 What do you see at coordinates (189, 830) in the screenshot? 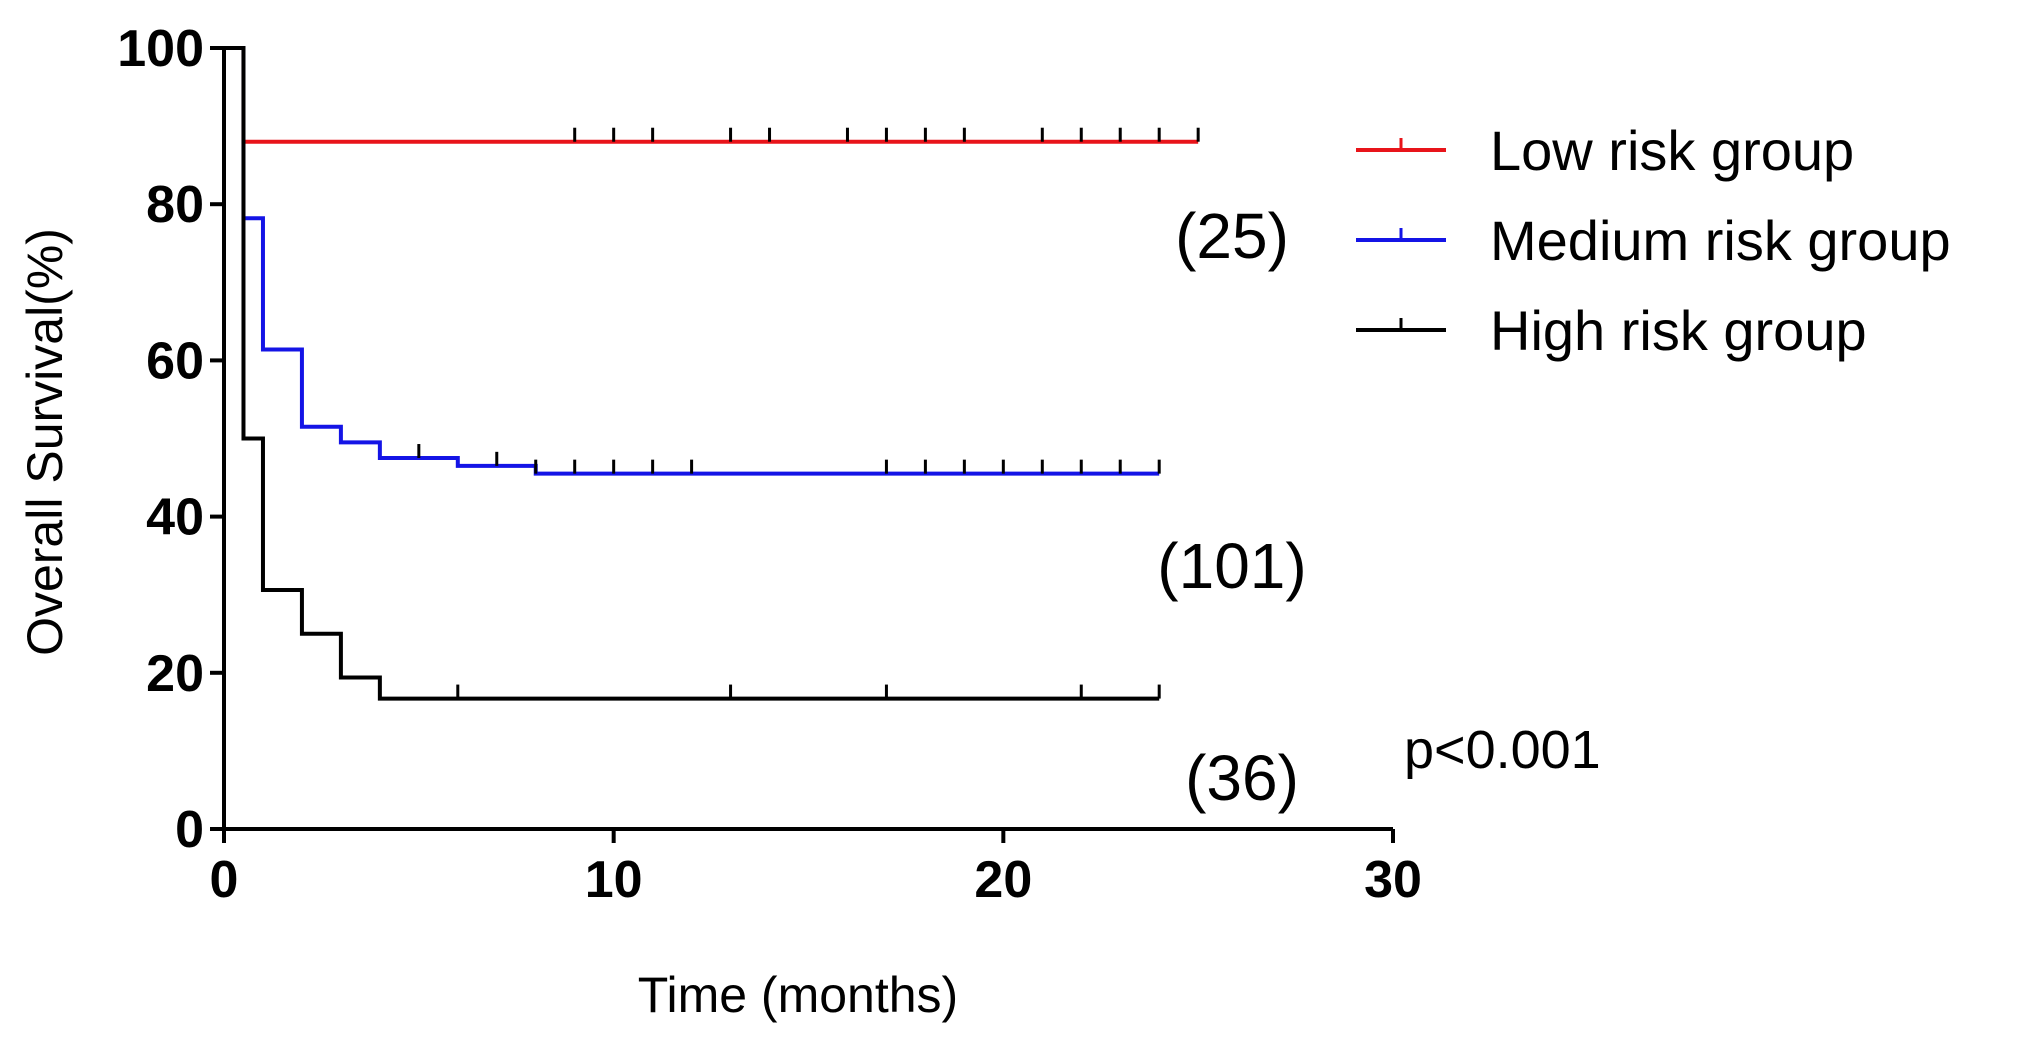
I see `y-tick-label: 0` at bounding box center [189, 830].